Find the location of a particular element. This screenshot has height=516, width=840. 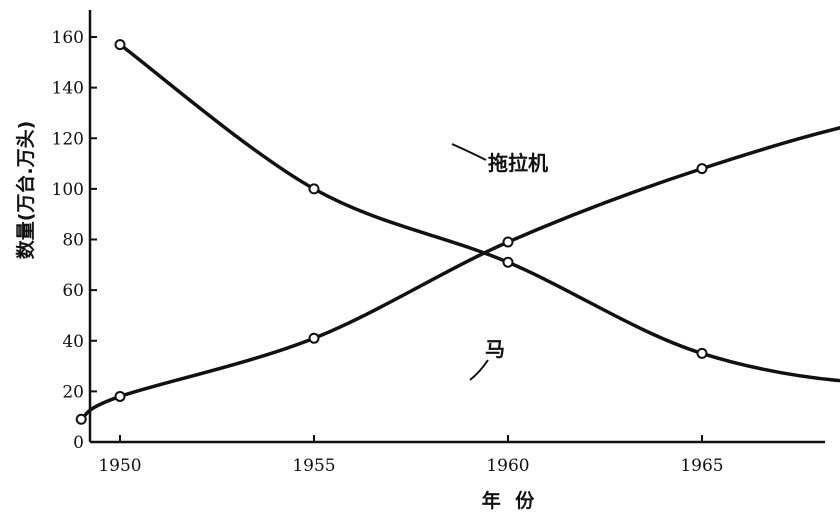

y-axis-ticks: 0 20 40 60 80 100 120 140 160 is located at coordinates (74, 240).